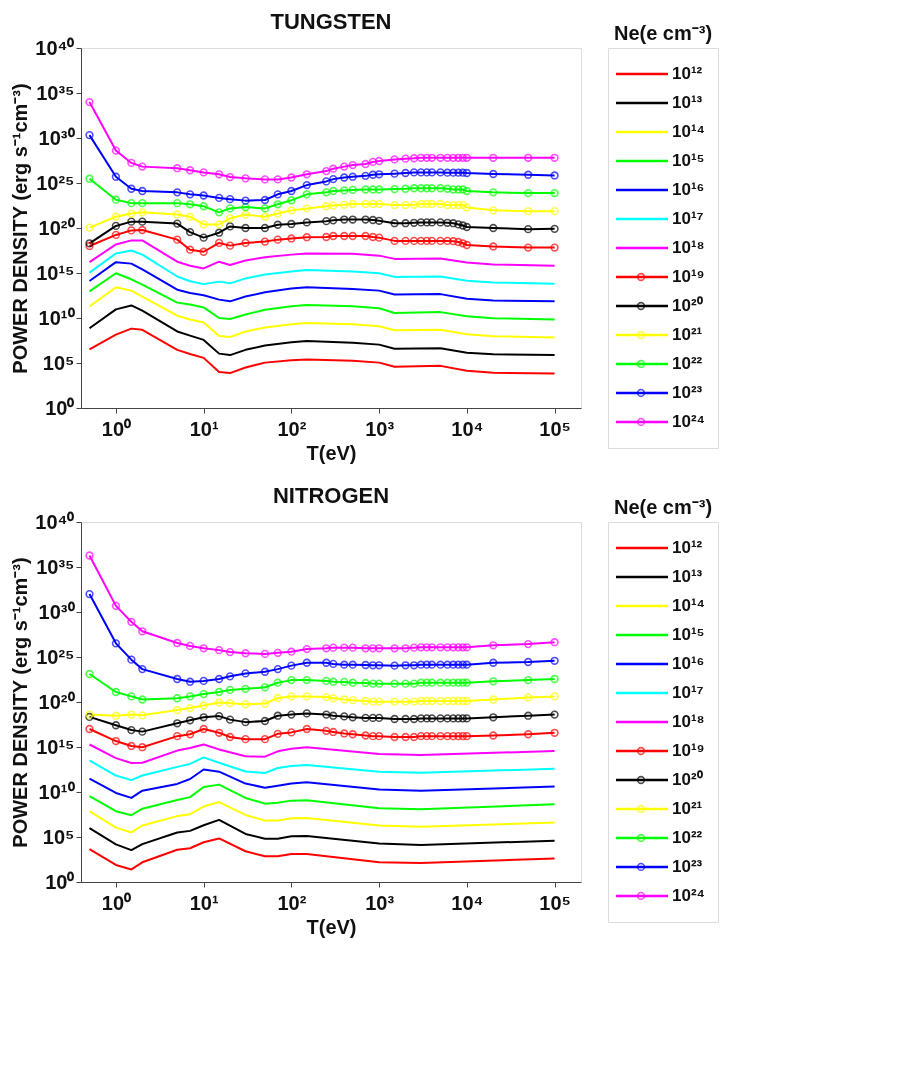 The width and height of the screenshot is (898, 1082). Describe the element at coordinates (331, 495) in the screenshot. I see `chart-title: NITROGEN` at that location.